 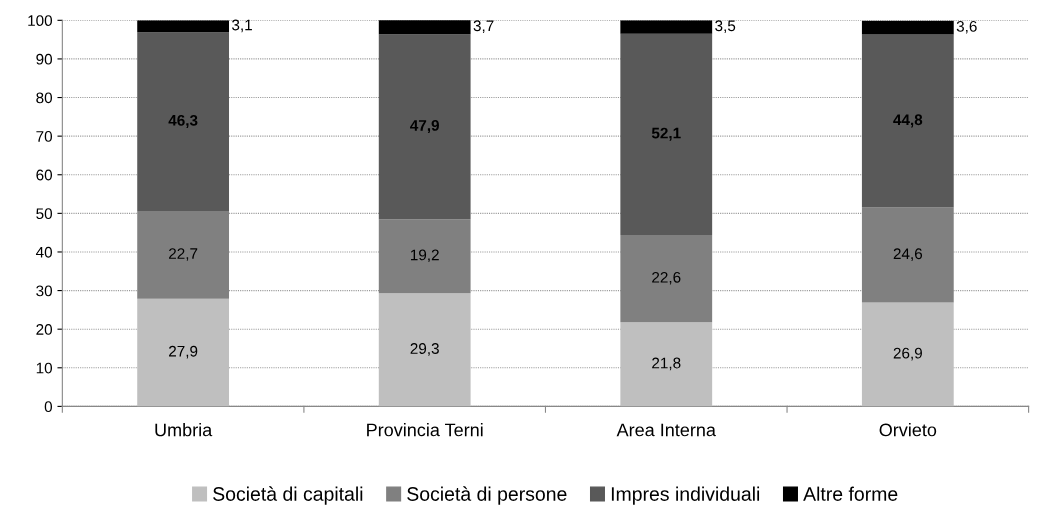 What do you see at coordinates (425, 430) in the screenshot?
I see `x-tick-label: Provincia Terni` at bounding box center [425, 430].